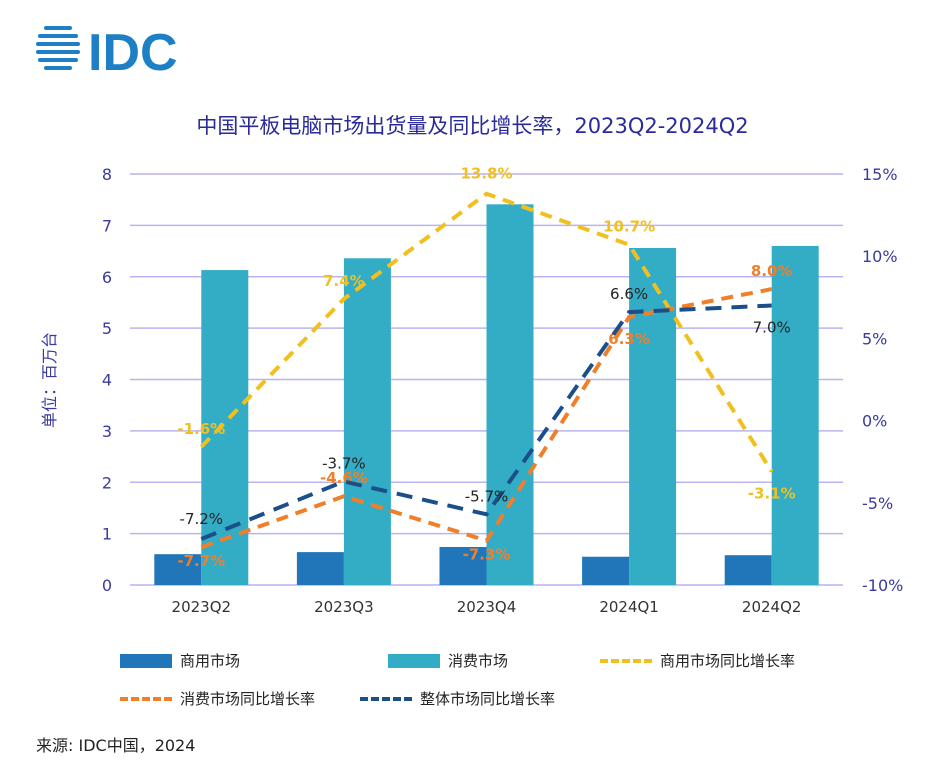 The height and width of the screenshot is (770, 945). I want to click on data-label: 7.4%, so click(344, 281).